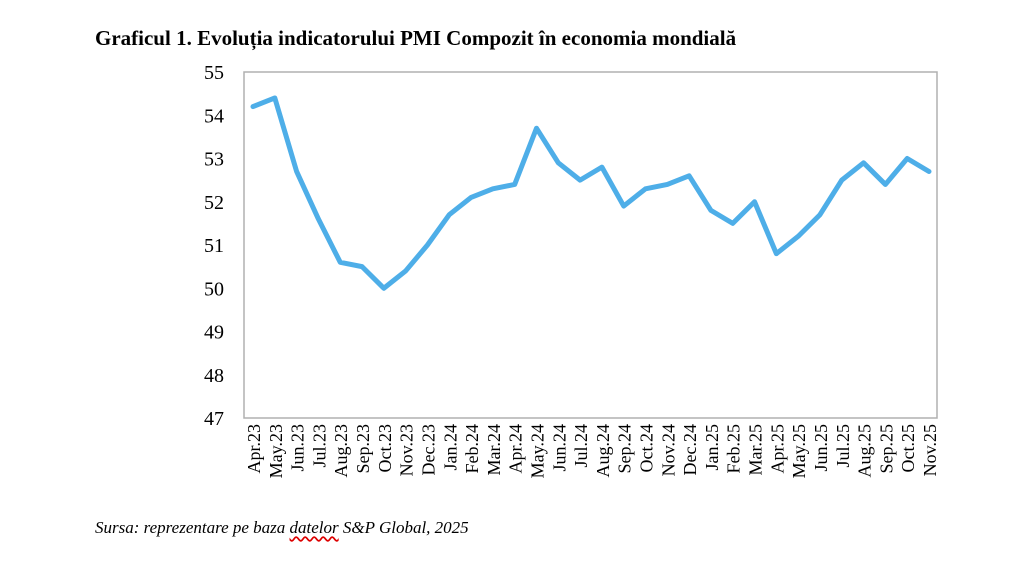 Image resolution: width=1024 pixels, height=575 pixels. I want to click on y-tick-label: 49, so click(214, 333).